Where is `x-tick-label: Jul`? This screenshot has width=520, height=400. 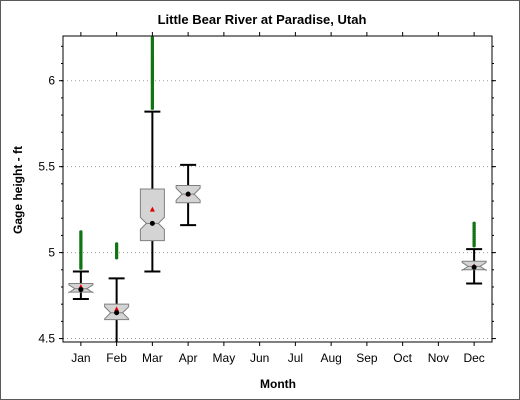 x-tick-label: Jul is located at coordinates (295, 358).